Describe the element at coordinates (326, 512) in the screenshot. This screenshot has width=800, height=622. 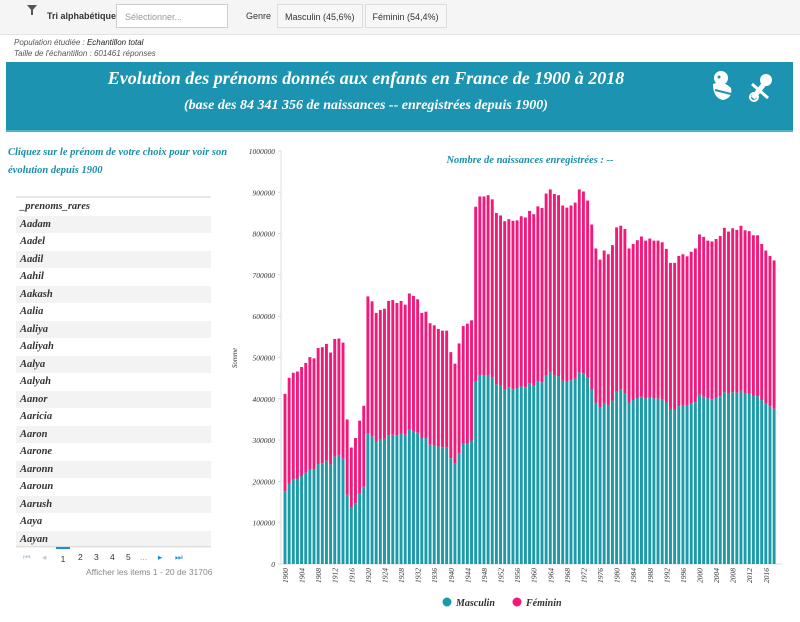
I see `bar-masculin-1910` at that location.